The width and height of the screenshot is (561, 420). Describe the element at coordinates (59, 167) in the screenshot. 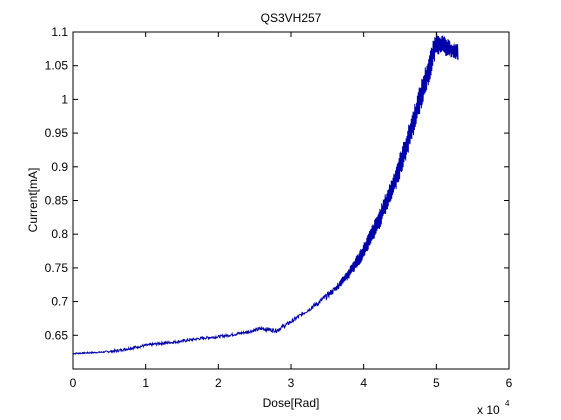

I see `y-tick-label: 0.9` at that location.